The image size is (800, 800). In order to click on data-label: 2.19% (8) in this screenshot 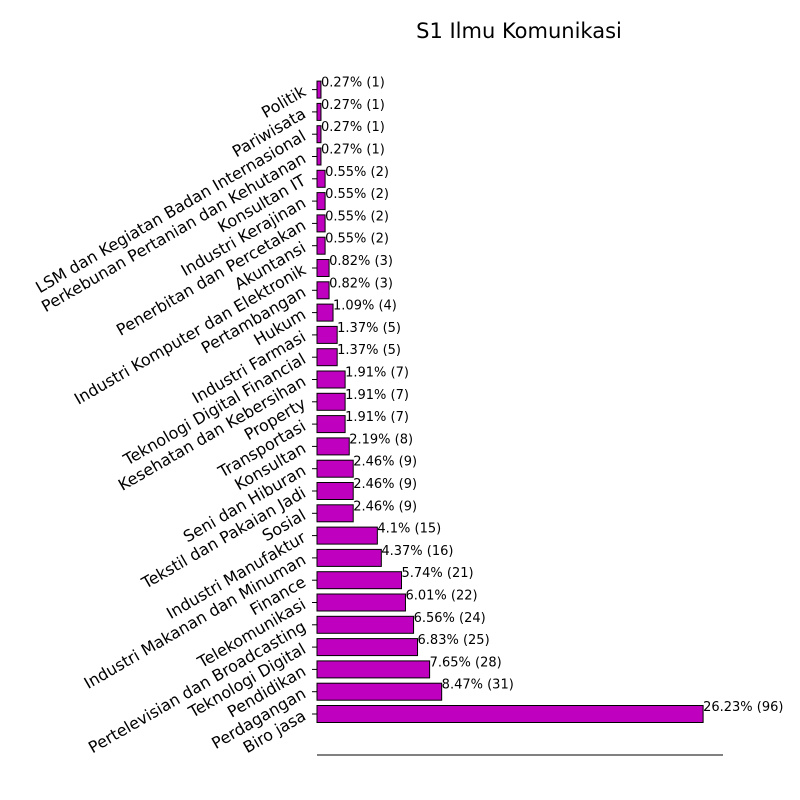, I will do `click(381, 439)`.